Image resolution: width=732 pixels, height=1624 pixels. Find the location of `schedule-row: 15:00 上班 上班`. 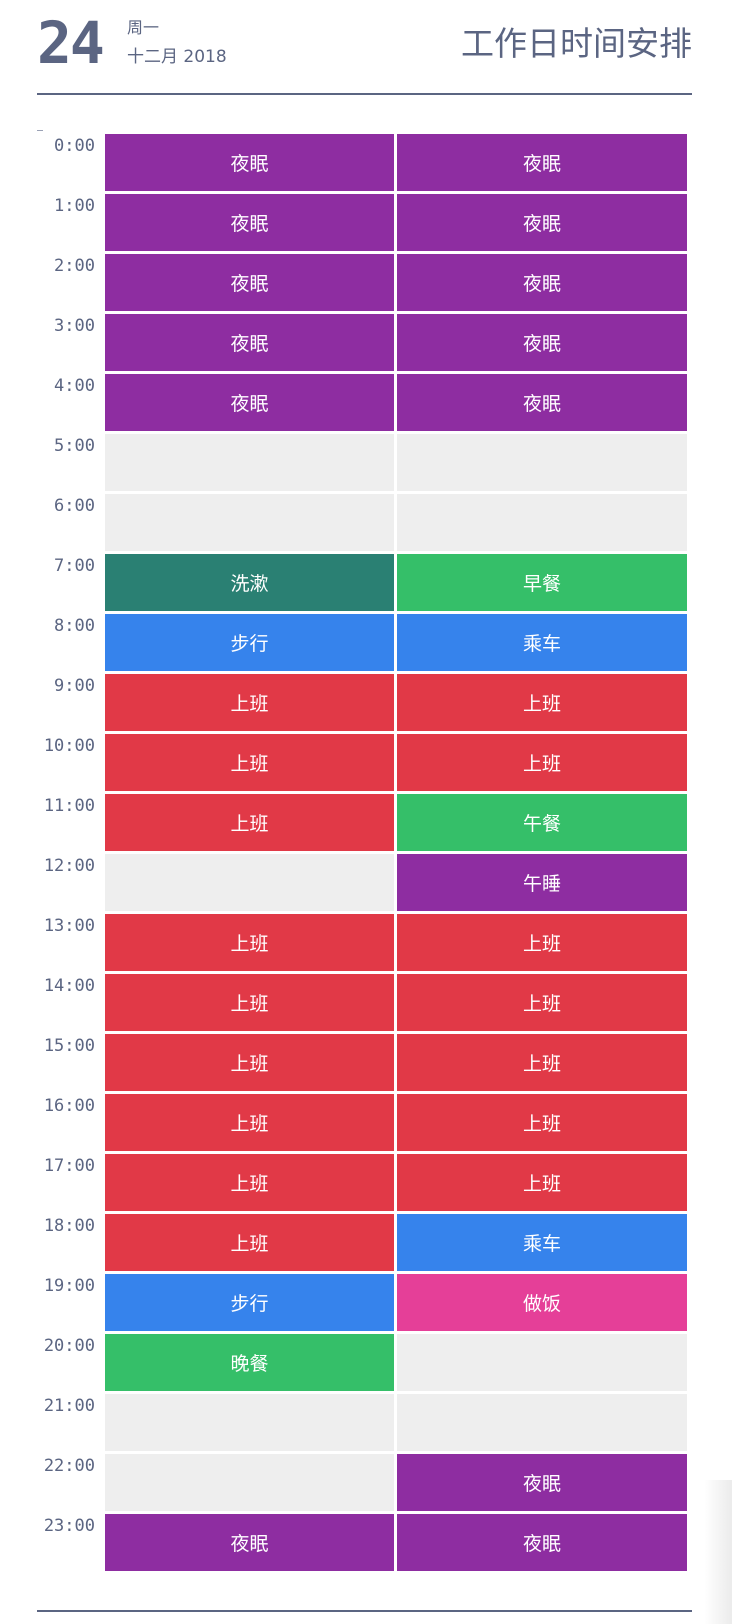

schedule-row: 15:00 上班 上班 is located at coordinates (366, 1064).